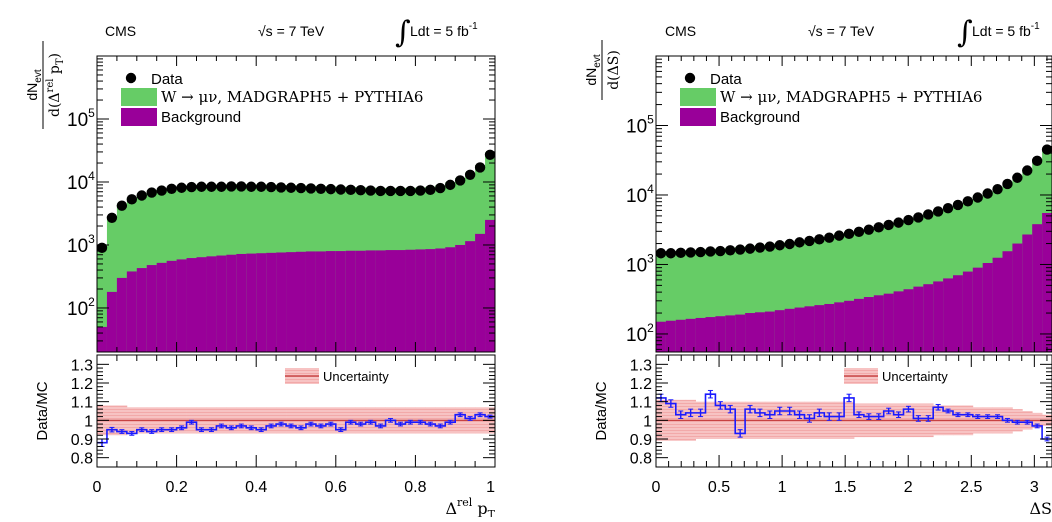 This screenshot has width=1052, height=522. Describe the element at coordinates (841, 412) in the screenshot. I see `ratio-y-ticks: 0.8 0.9 11.1 1.2 1.3` at that location.